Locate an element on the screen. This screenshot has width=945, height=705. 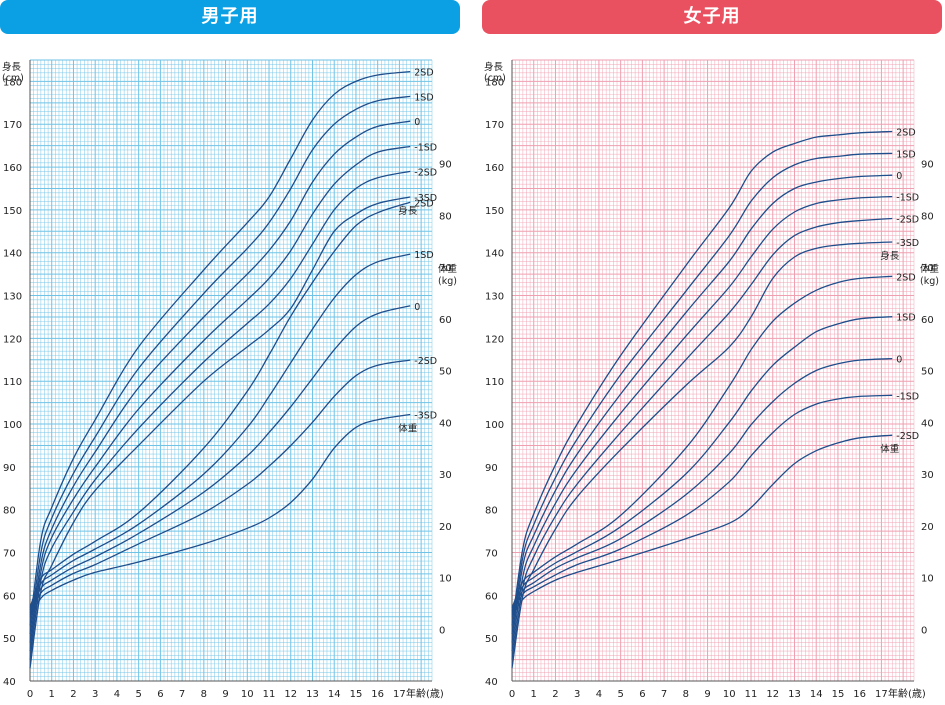
boys-height-axis-unit: (cm) is located at coordinates (13, 78).